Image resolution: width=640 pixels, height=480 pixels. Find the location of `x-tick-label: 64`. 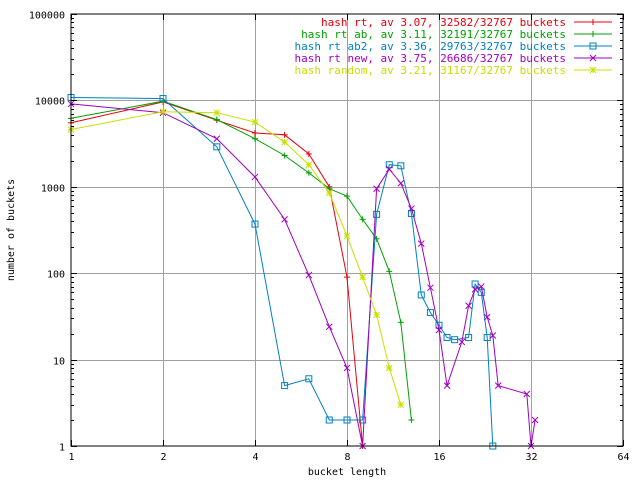

x-tick-label: 64 is located at coordinates (623, 457).